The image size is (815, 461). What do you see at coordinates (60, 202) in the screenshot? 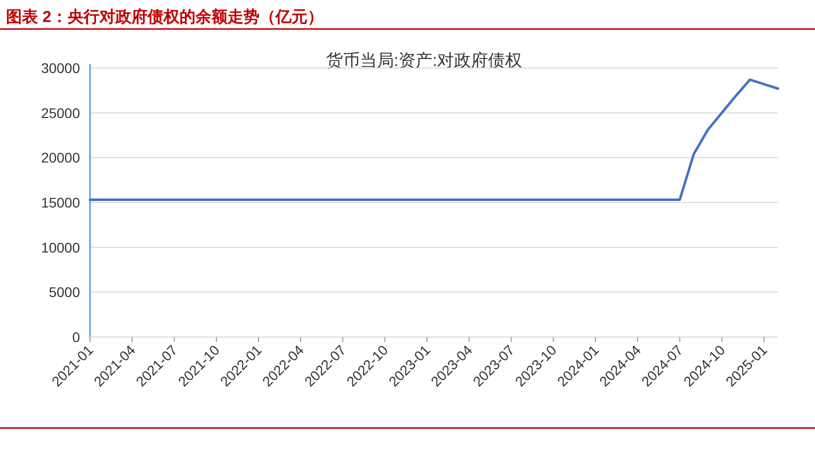
I see `y-tick-label: 15000` at bounding box center [60, 202].